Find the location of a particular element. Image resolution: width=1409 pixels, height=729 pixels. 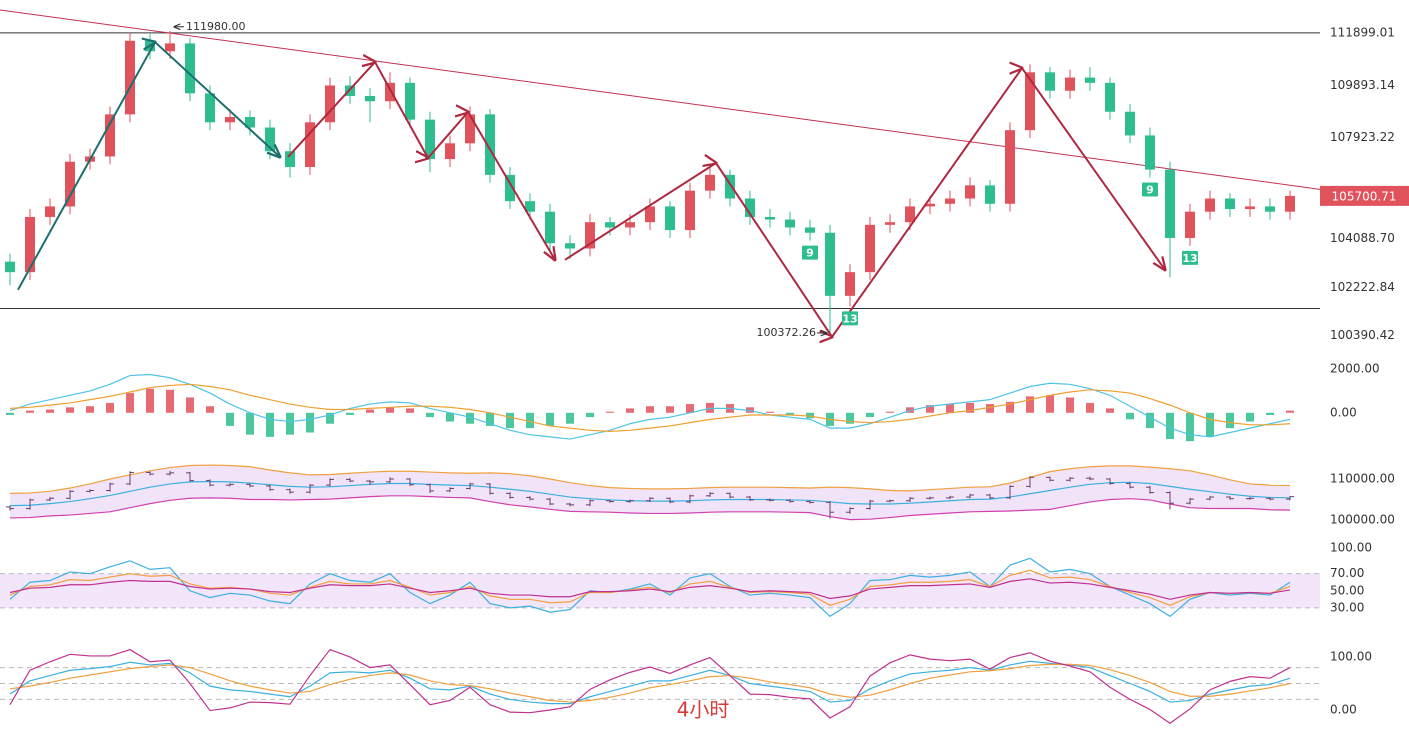

y-tick-label: 50.00 is located at coordinates (1347, 590).